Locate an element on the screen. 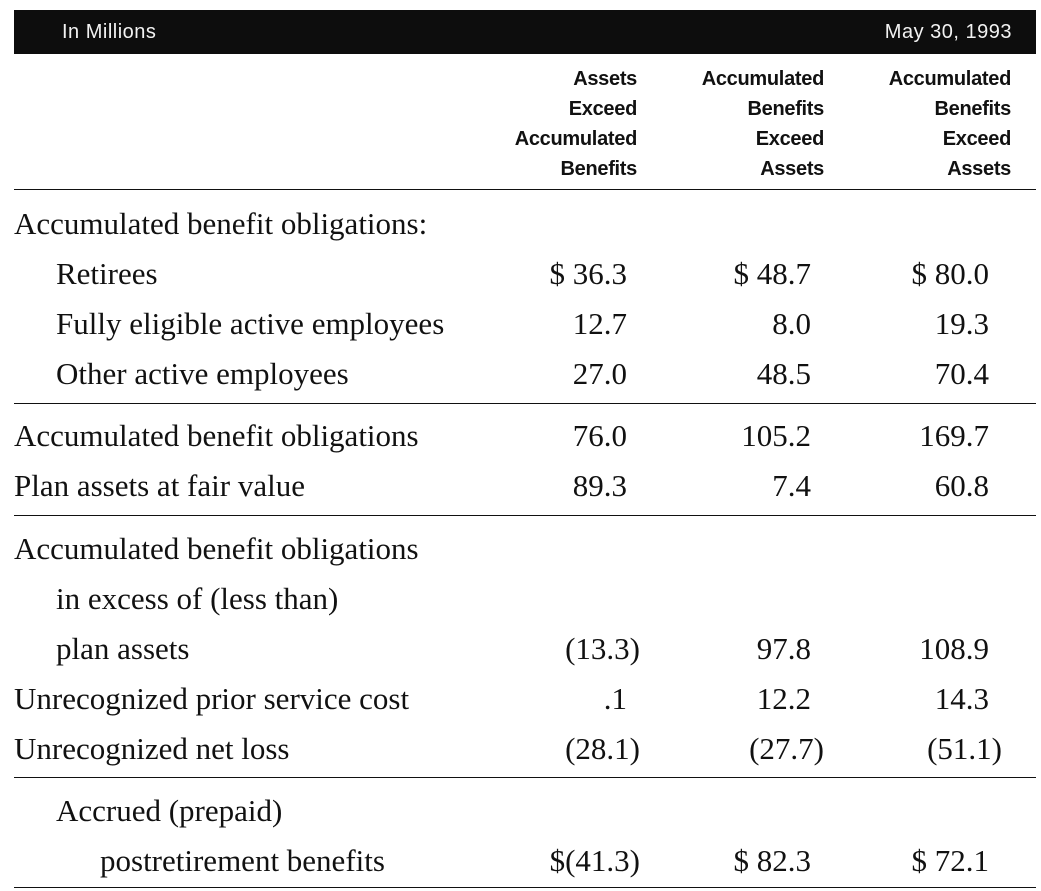  cell-value: 60.8 is located at coordinates (961, 485).